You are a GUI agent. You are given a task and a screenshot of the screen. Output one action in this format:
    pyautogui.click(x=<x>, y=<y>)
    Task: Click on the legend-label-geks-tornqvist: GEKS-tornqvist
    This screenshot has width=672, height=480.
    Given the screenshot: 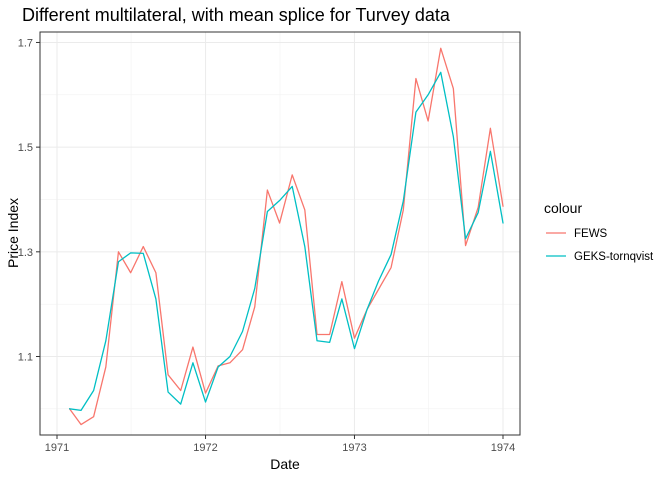 What is the action you would take?
    pyautogui.click(x=614, y=257)
    